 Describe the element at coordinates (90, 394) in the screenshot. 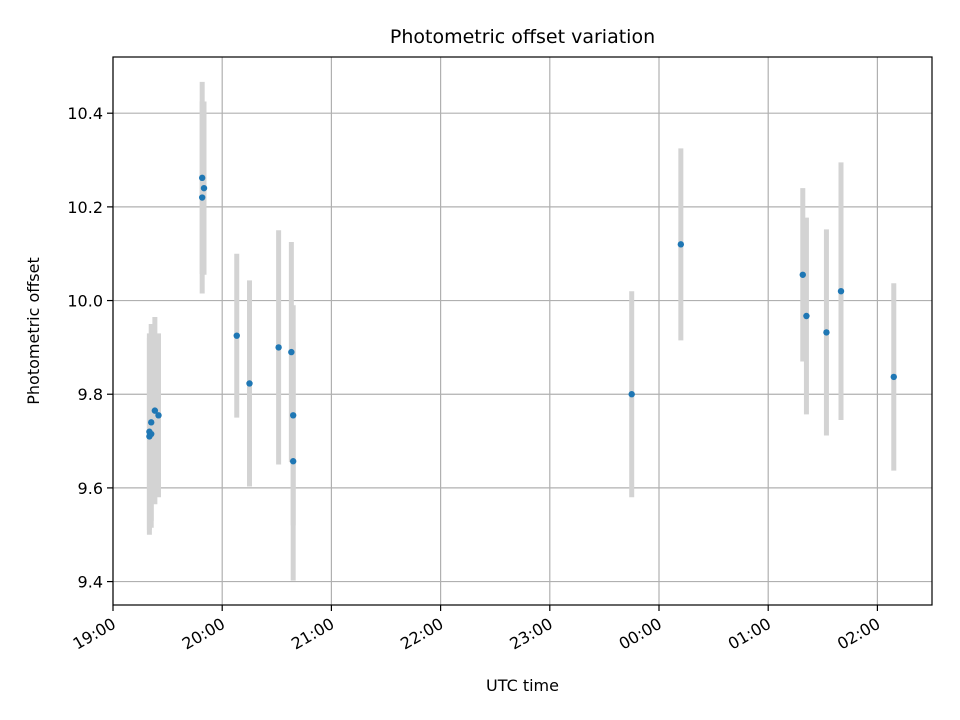

I see `y-tick-label: 9.8` at that location.